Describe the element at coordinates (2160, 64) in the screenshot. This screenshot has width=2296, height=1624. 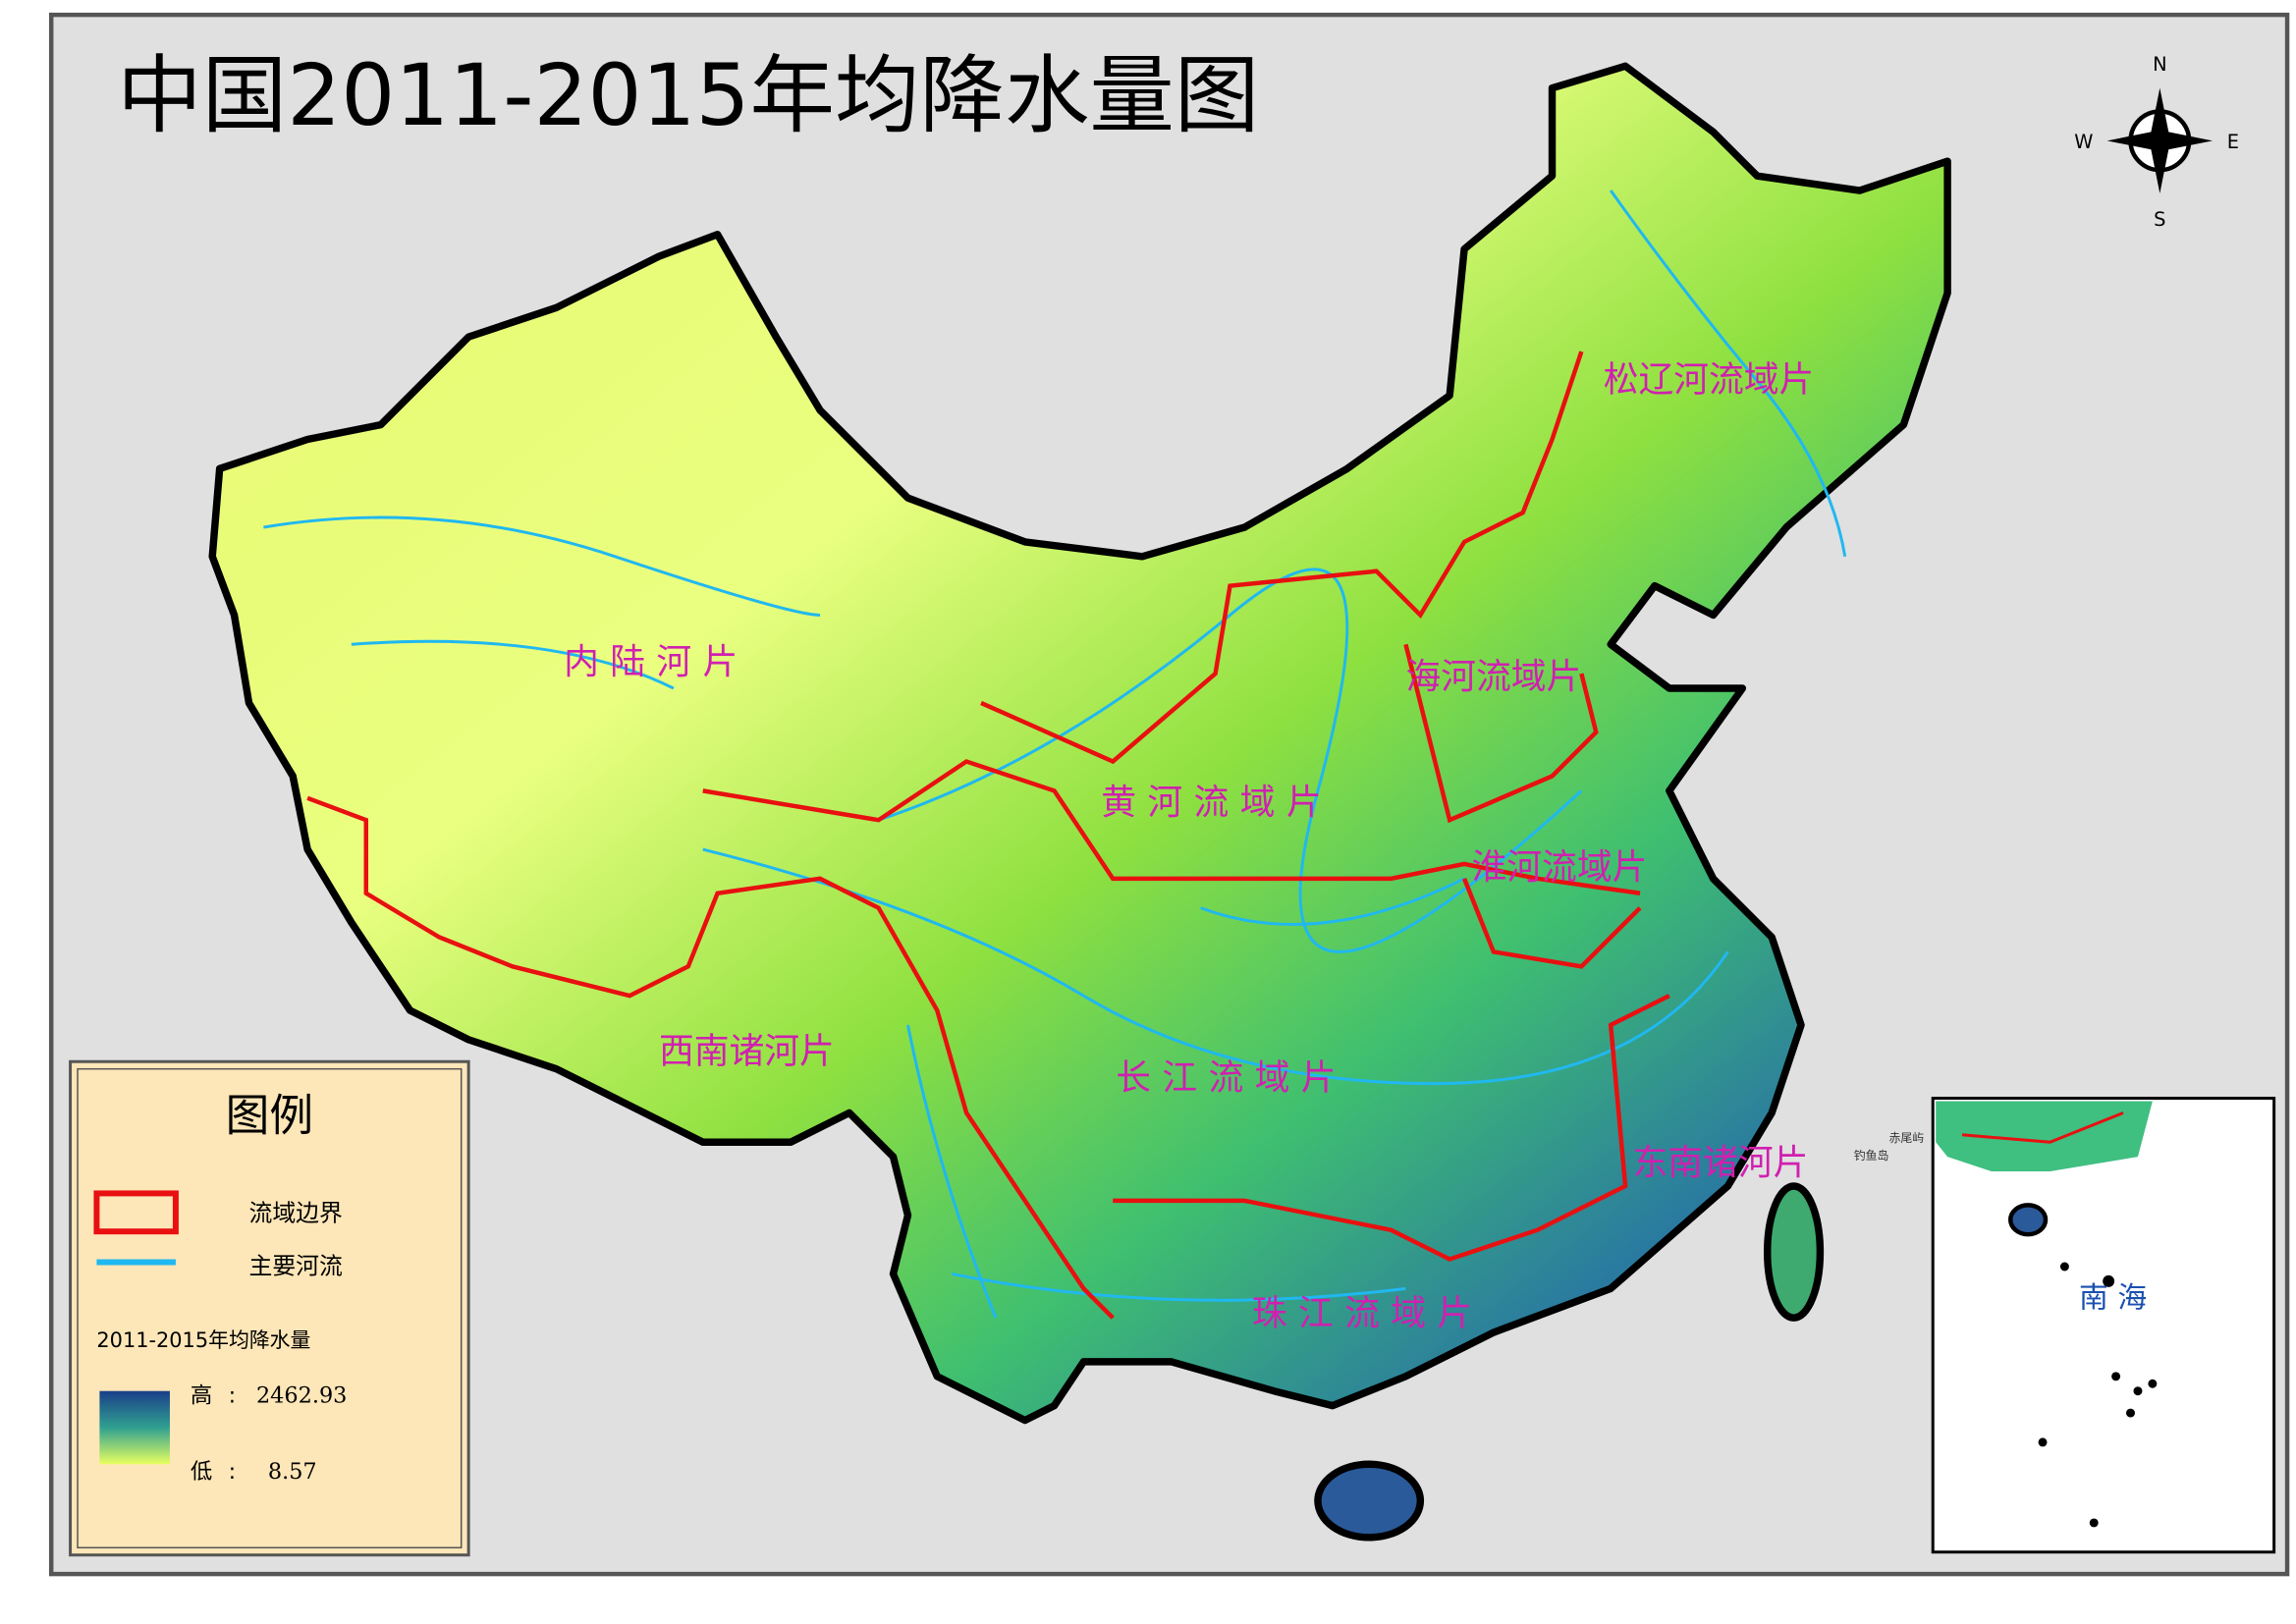
I see `compass-n: N` at that location.